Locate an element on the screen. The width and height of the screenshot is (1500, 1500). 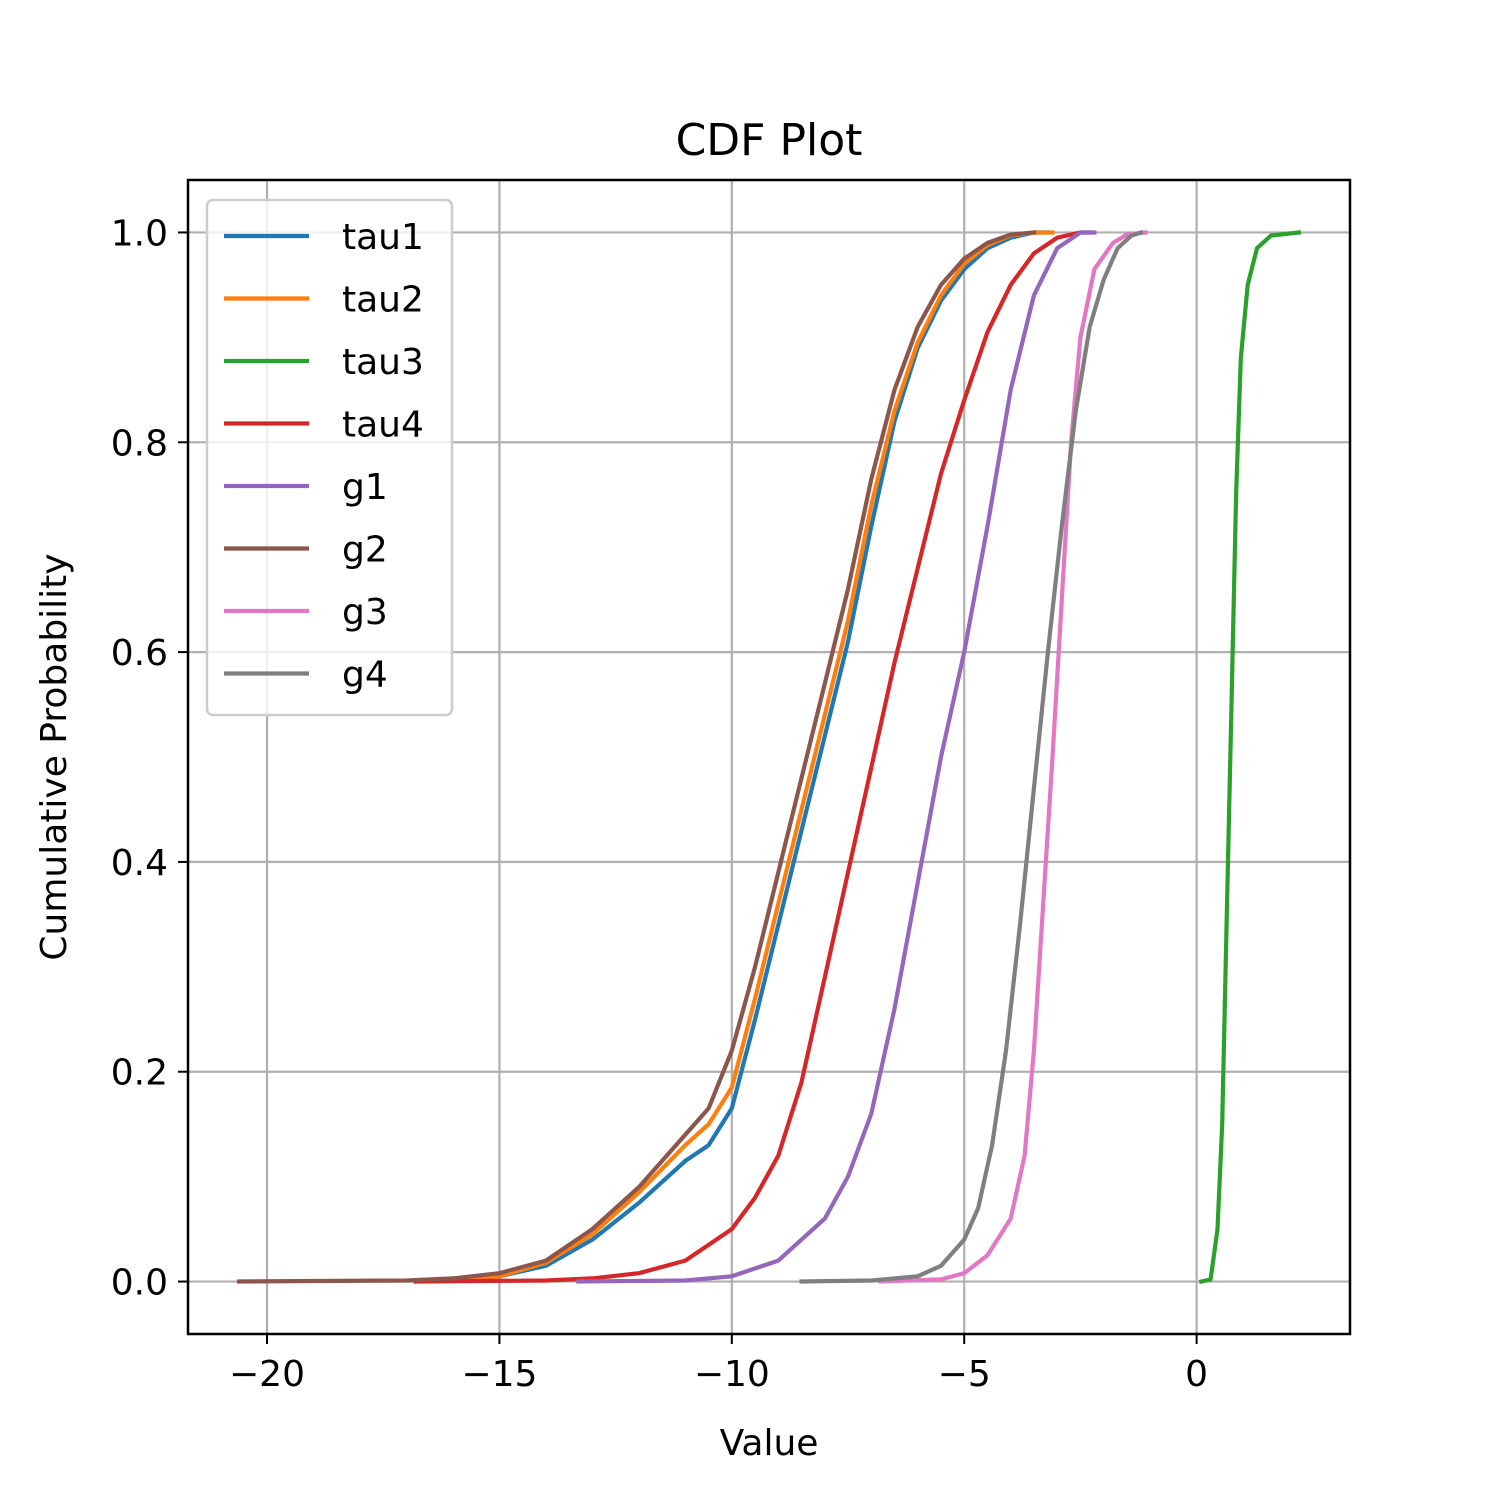
legend-label-g3: g3 is located at coordinates (365, 612).